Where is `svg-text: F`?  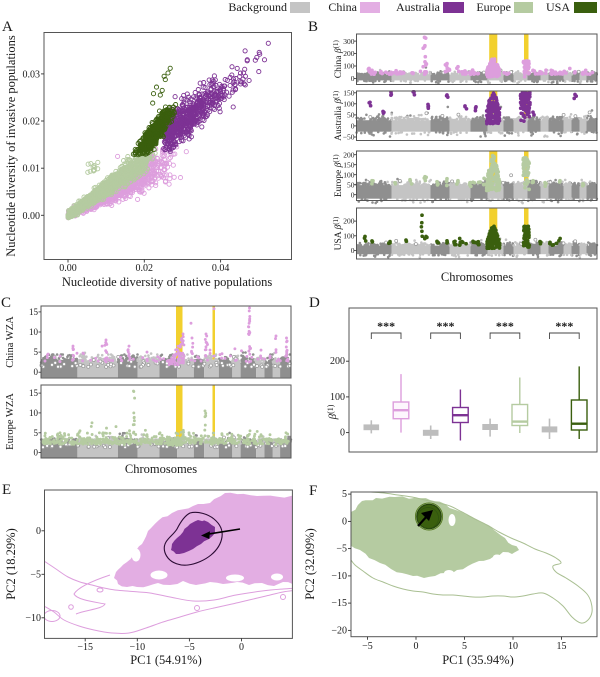
svg-text: F is located at coordinates (313, 491).